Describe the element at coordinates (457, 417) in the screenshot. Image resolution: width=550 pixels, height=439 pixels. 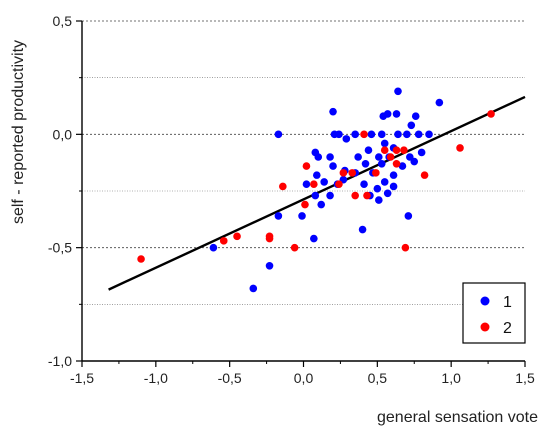
I see `x-axis-label: general sensation vote` at that location.